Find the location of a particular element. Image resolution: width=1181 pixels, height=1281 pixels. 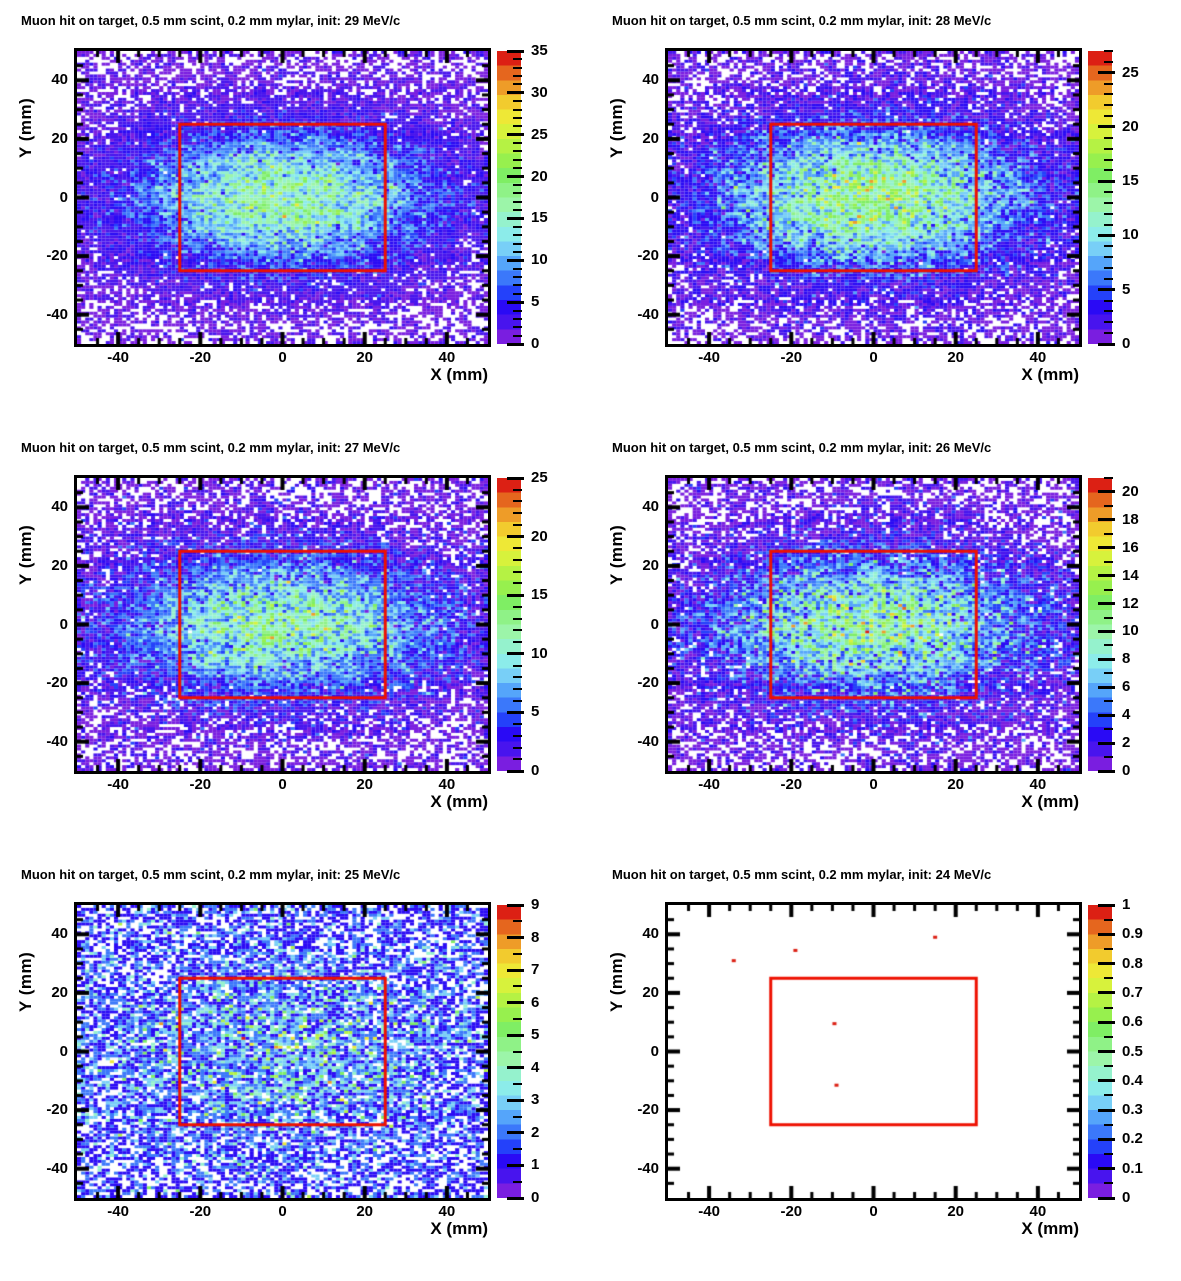

colorbar-tick-label: 6 is located at coordinates (535, 1002).